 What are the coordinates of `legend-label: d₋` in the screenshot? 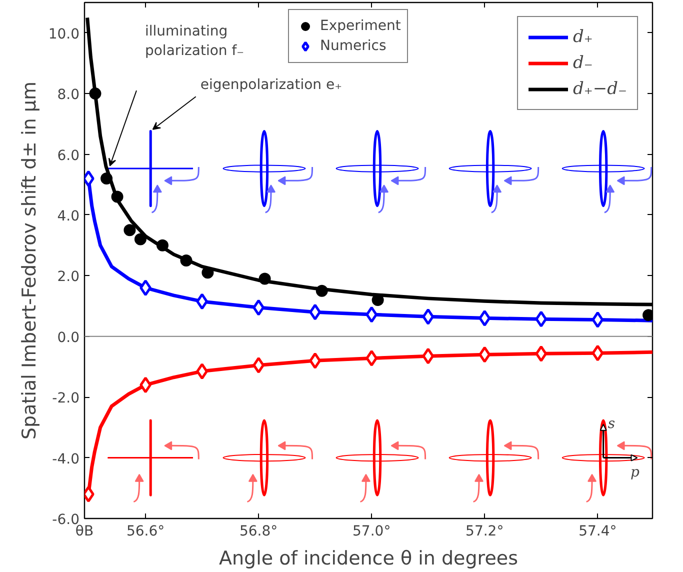 It's located at (583, 63).